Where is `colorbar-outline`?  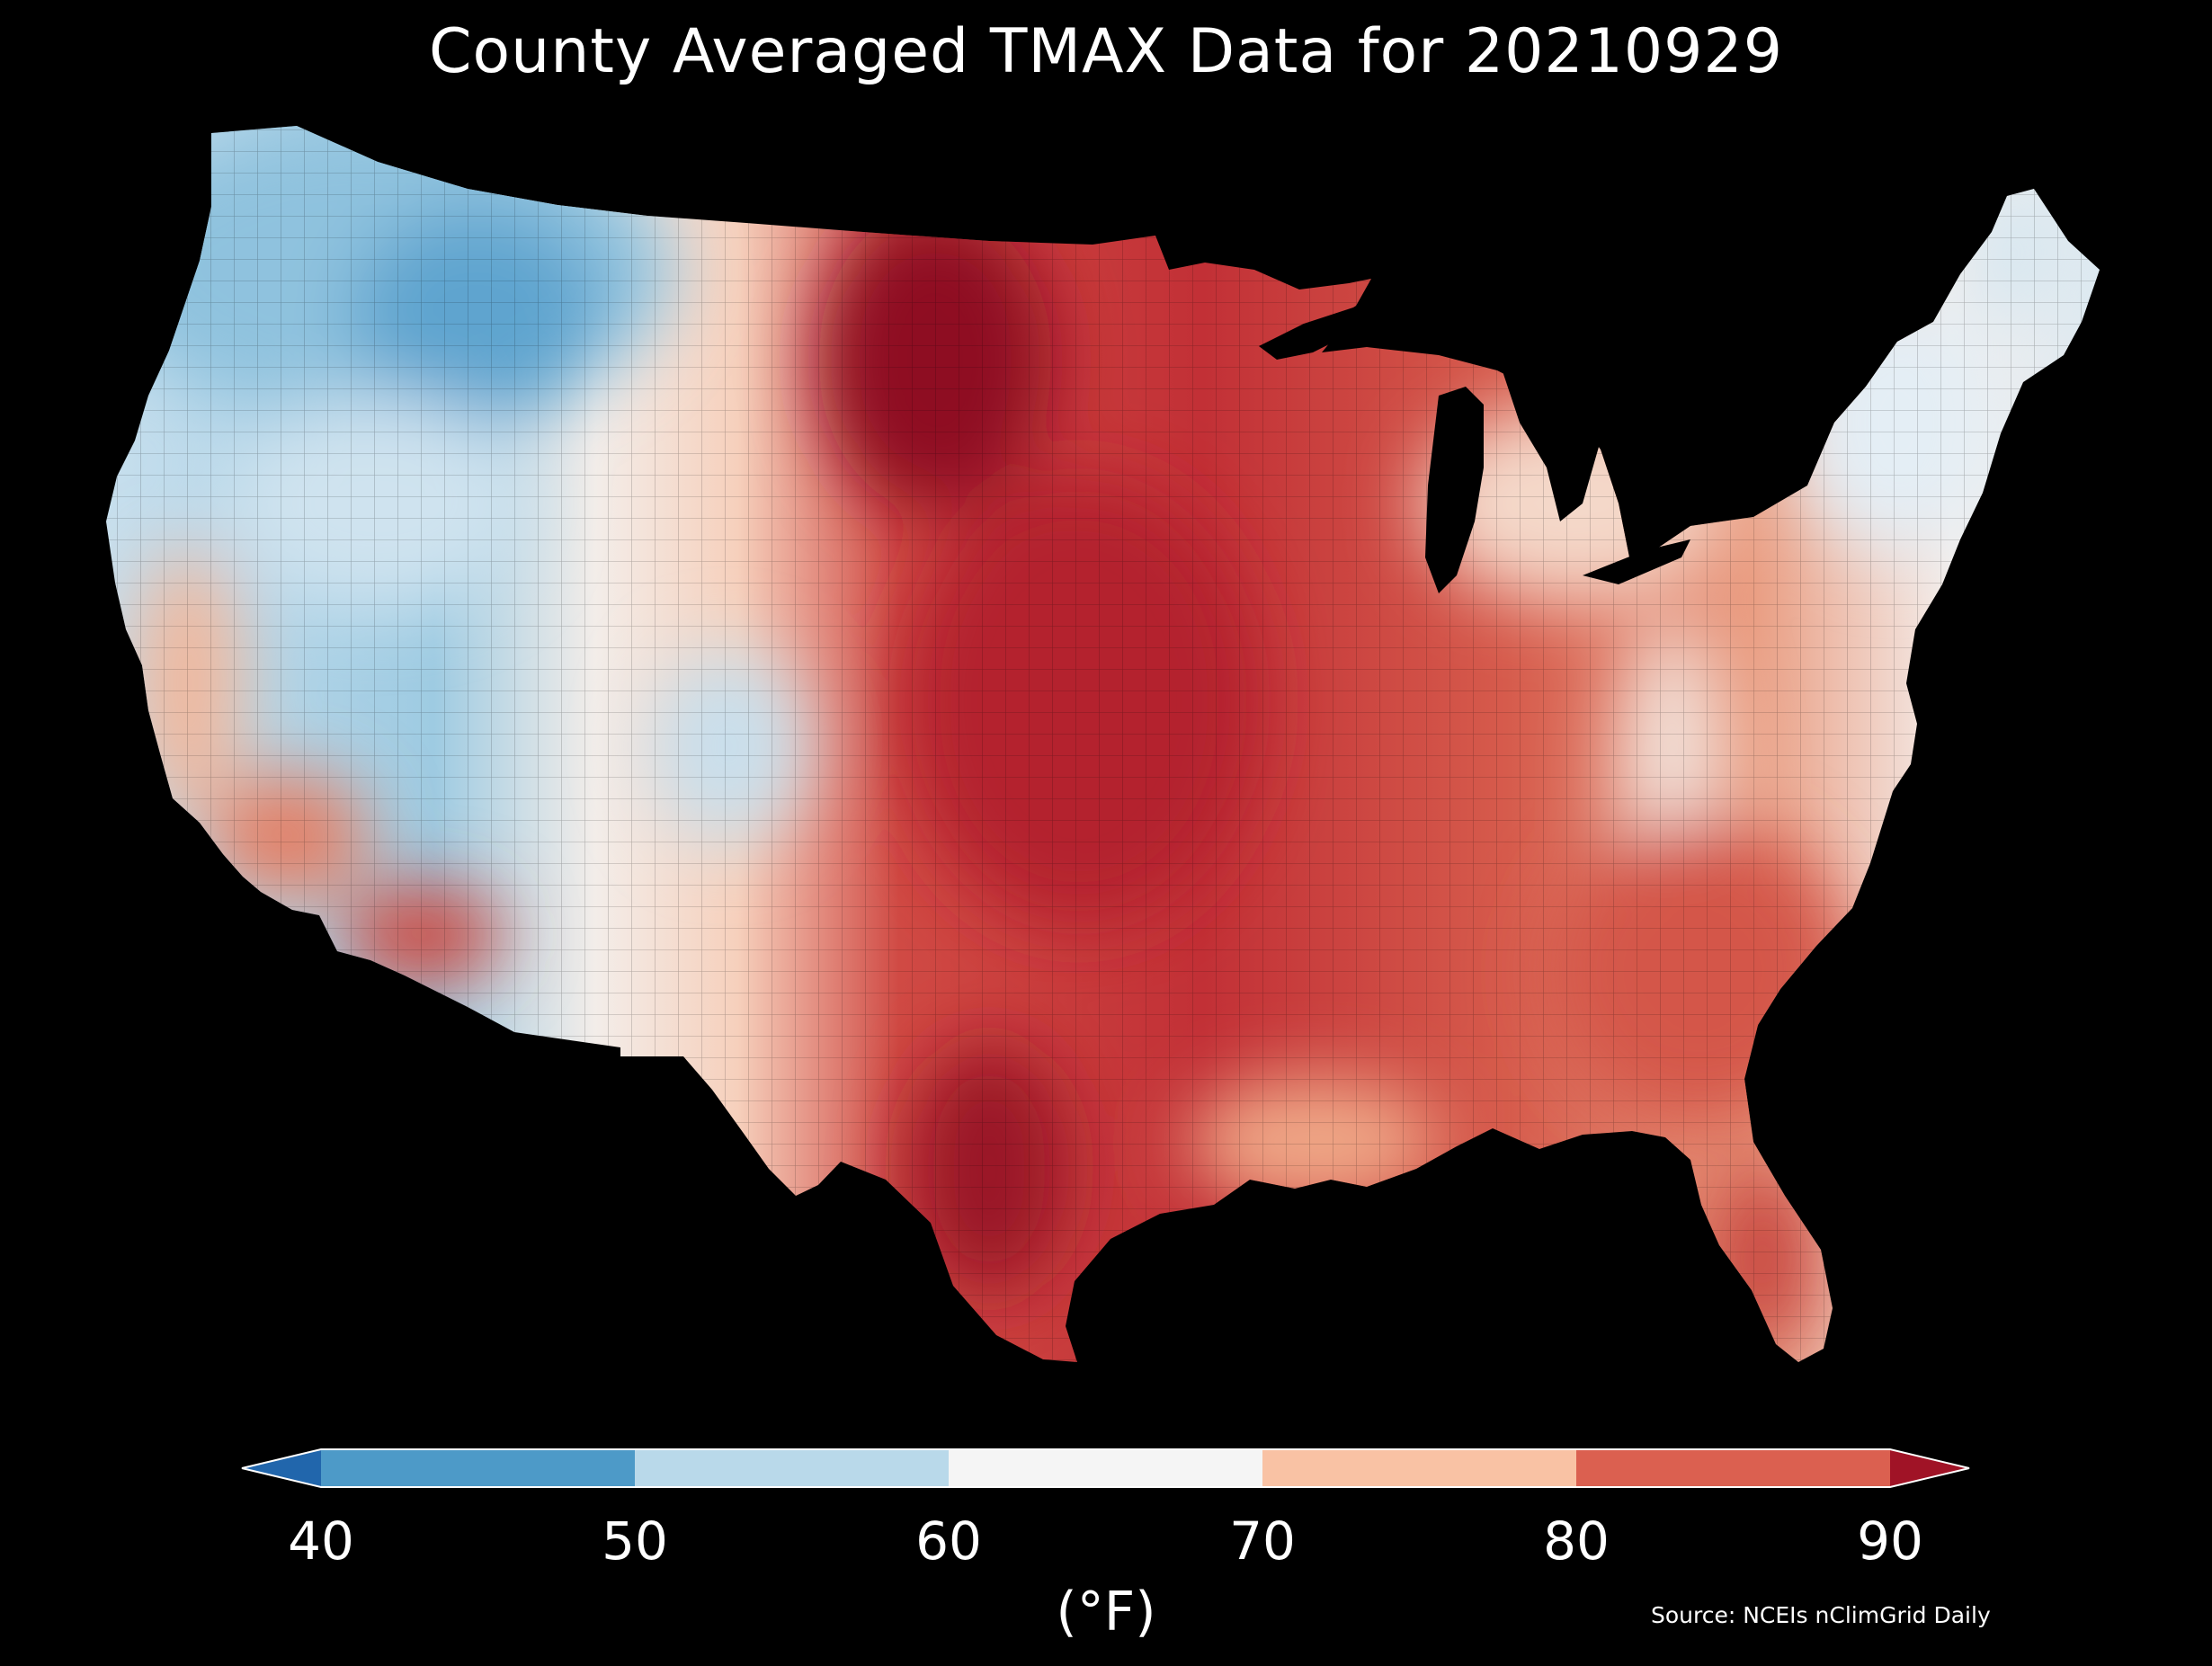 colorbar-outline is located at coordinates (1105, 1468).